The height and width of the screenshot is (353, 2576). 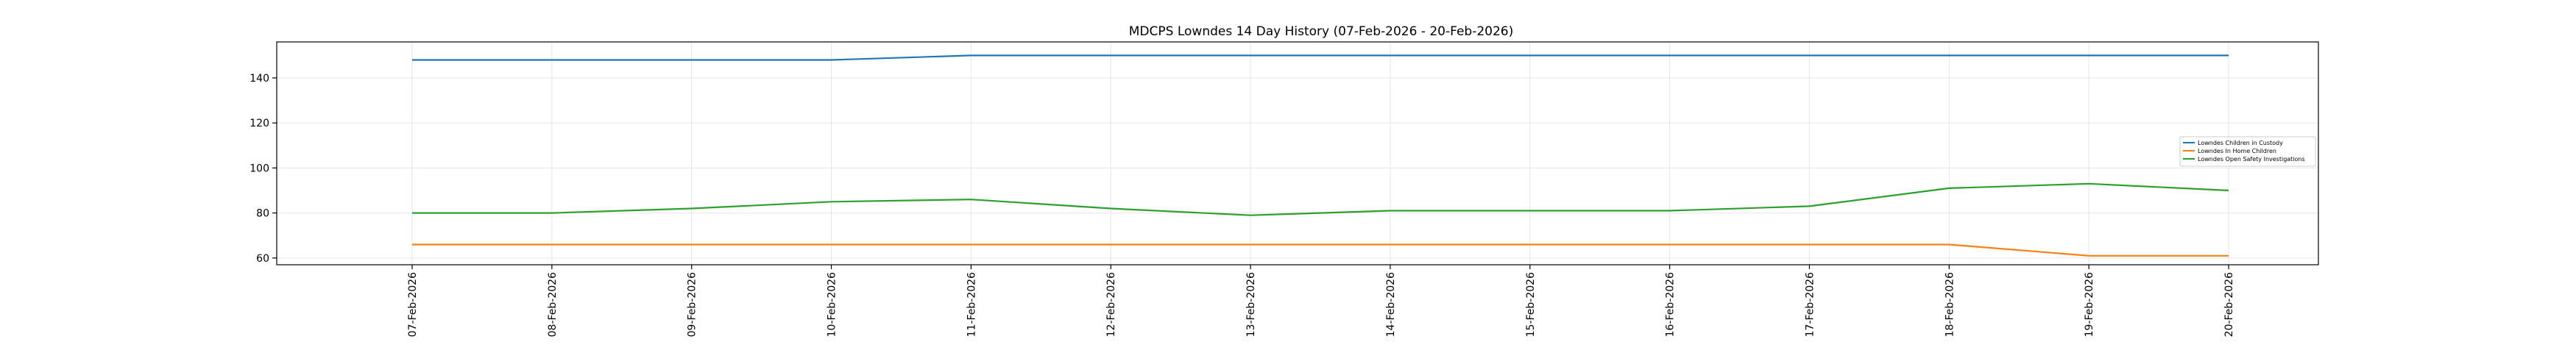 What do you see at coordinates (1671, 304) in the screenshot?
I see `x-tick-label: 16-Feb-2026` at bounding box center [1671, 304].